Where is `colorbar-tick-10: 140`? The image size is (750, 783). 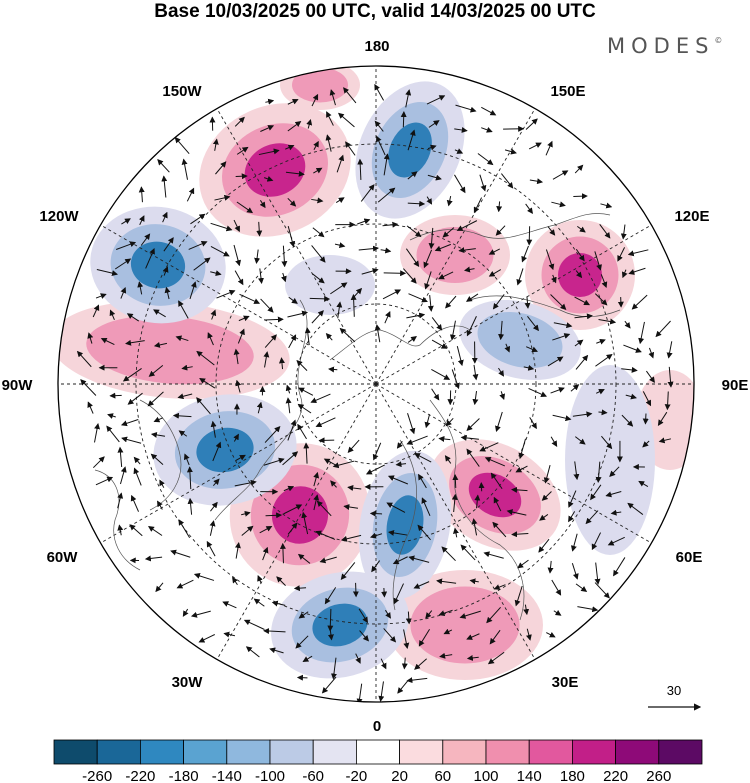 colorbar-tick-10: 140 is located at coordinates (529, 775).